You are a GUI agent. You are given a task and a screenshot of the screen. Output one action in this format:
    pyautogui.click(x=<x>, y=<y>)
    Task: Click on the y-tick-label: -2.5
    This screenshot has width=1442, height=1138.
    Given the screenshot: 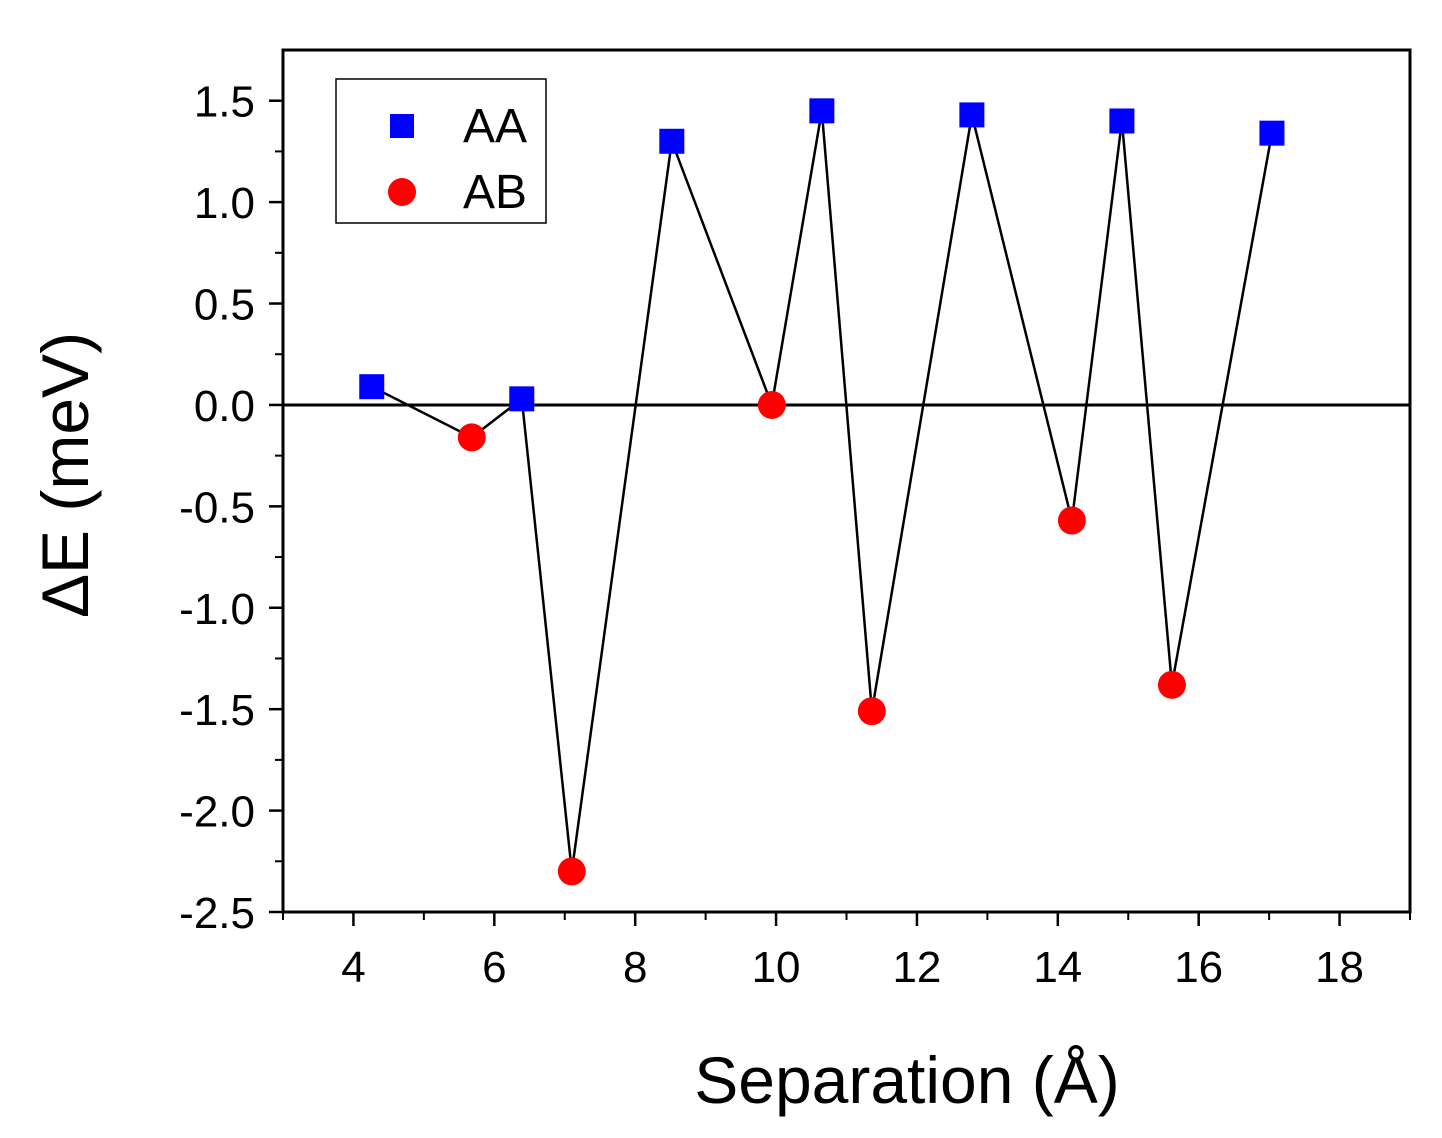 What is the action you would take?
    pyautogui.click(x=217, y=913)
    